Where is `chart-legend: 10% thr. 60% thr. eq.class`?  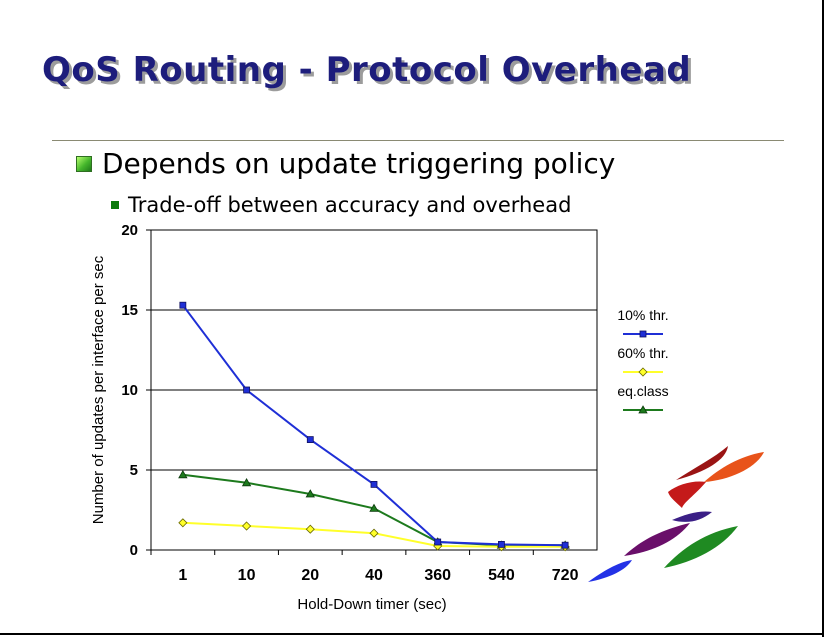 chart-legend: 10% thr. 60% thr. eq.class is located at coordinates (643, 360).